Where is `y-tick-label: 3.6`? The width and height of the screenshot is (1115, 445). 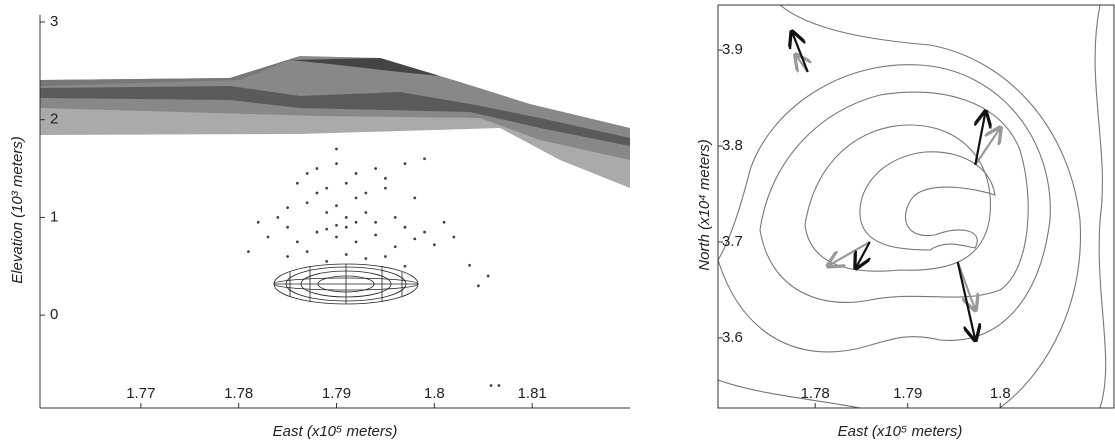
y-tick-label: 3.6 is located at coordinates (732, 337).